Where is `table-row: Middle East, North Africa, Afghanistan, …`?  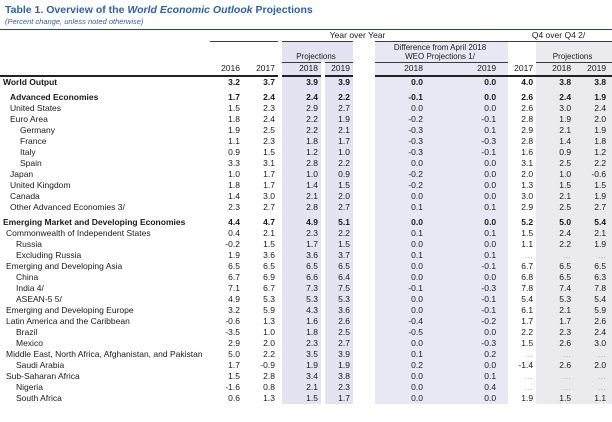
table-row: Middle East, North Africa, Afghanistan, … is located at coordinates (306, 354).